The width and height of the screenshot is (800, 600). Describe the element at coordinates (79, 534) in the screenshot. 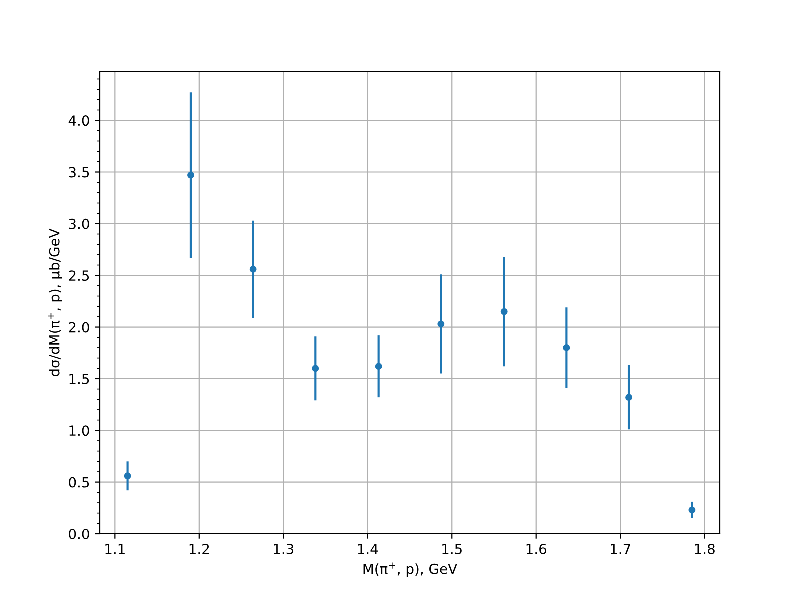

I see `y-tick-label: 0.0` at that location.